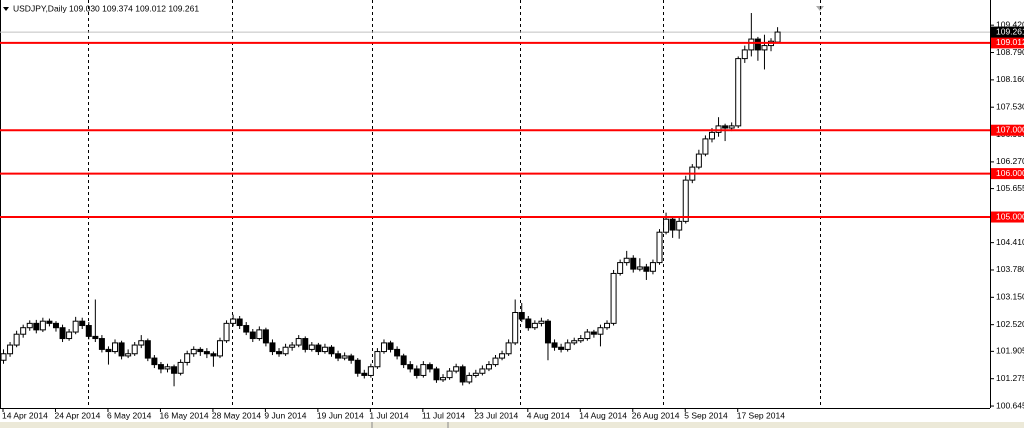 The height and width of the screenshot is (428, 1024). I want to click on y-tick-label: 103.780, so click(1010, 269).